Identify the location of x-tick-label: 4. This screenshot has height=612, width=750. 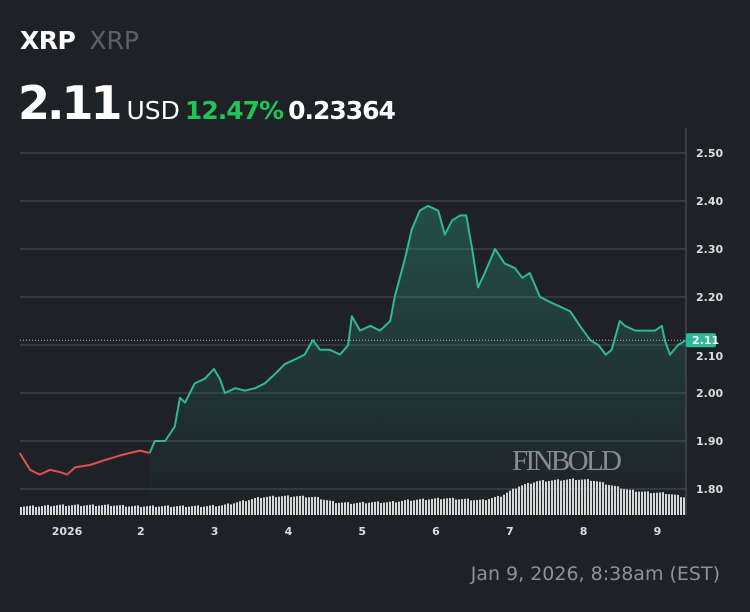
(289, 531).